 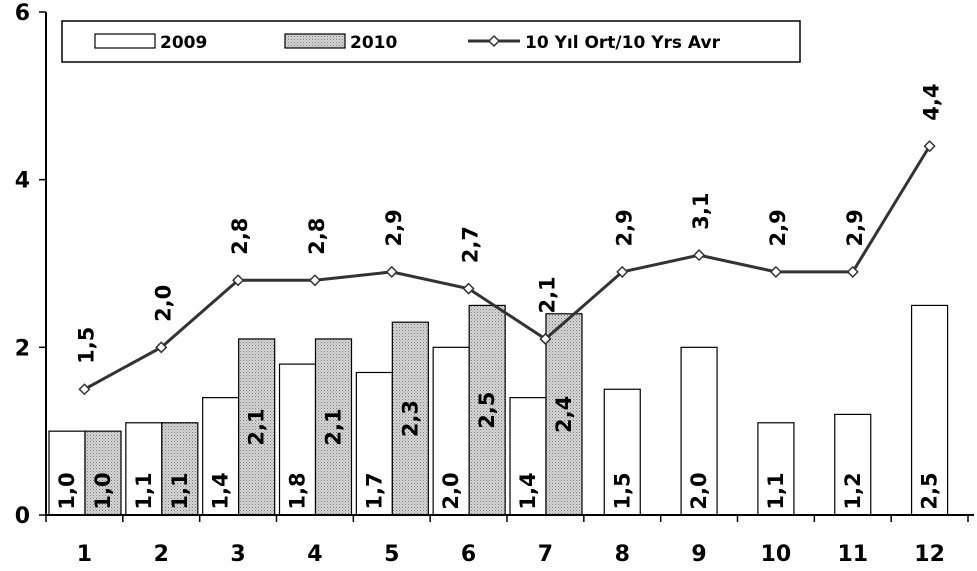 What do you see at coordinates (144, 490) in the screenshot?
I see `label-2009-month-2: 1,1` at bounding box center [144, 490].